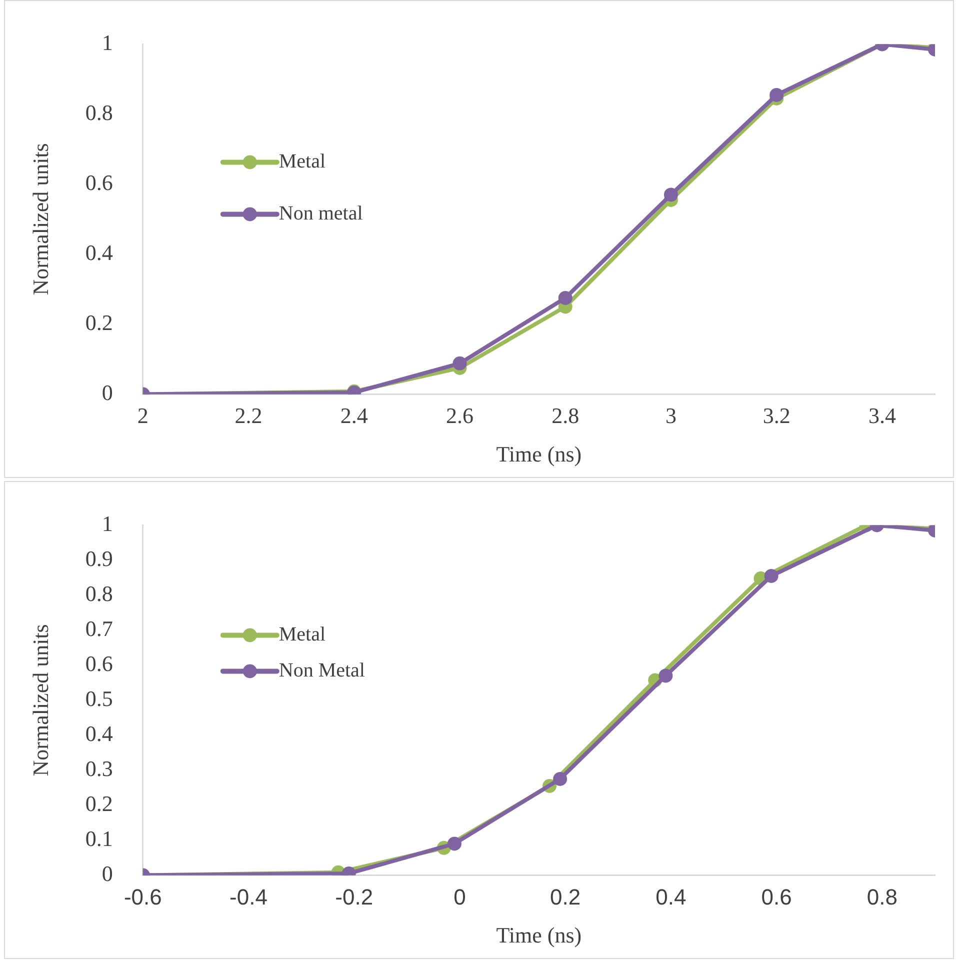  I want to click on y-tick-label: 0.5, so click(99, 698).